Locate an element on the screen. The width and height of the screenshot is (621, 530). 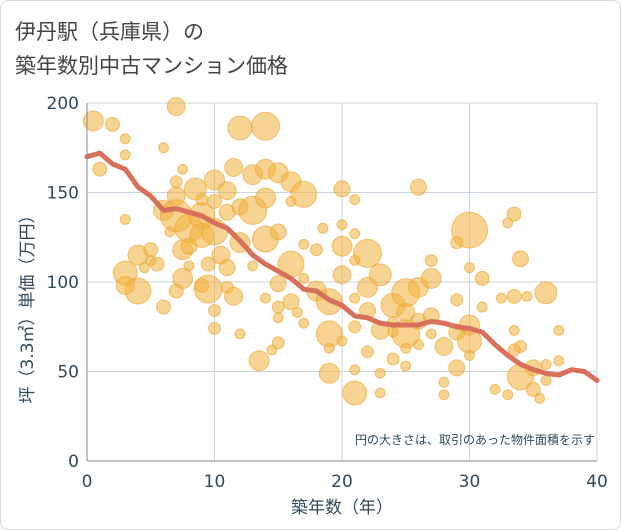
x-tick-label: 0 is located at coordinates (87, 482).